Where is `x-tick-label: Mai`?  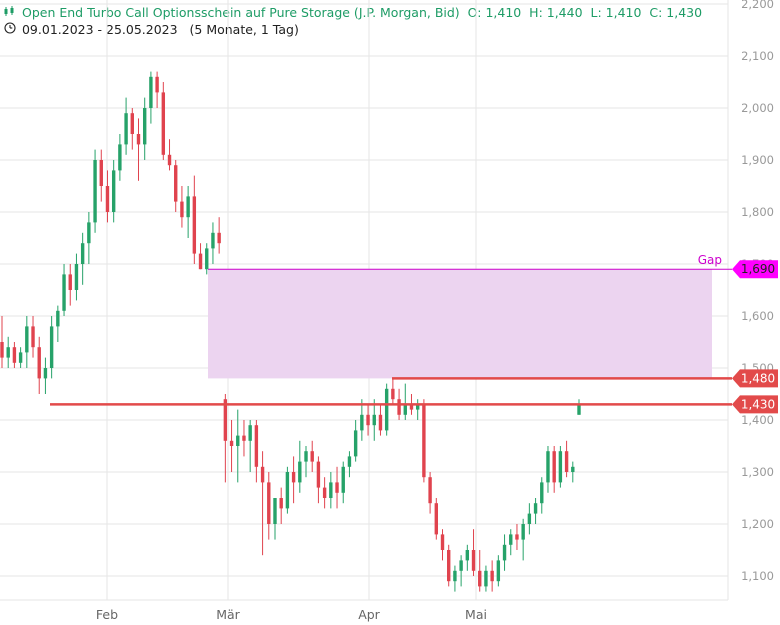
x-tick-label: Mai is located at coordinates (476, 614).